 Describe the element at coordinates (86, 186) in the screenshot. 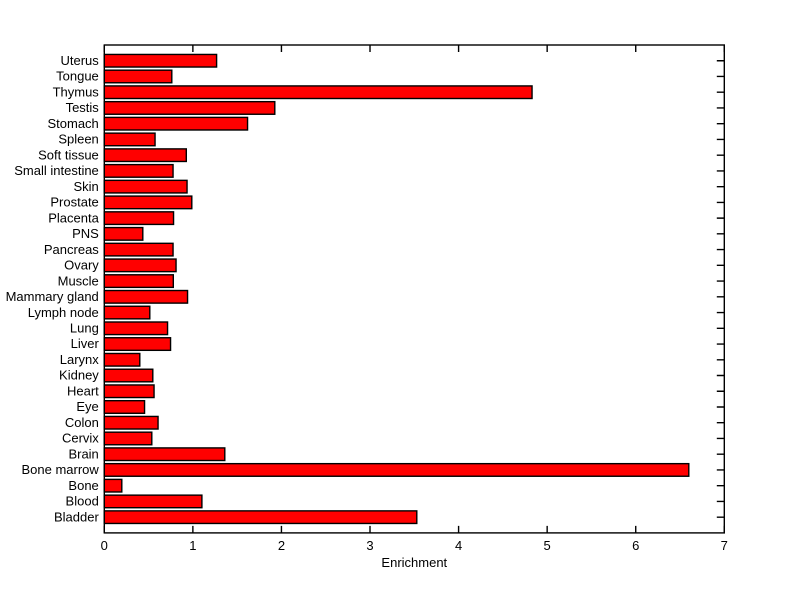

I see `svg-text: Skin` at that location.